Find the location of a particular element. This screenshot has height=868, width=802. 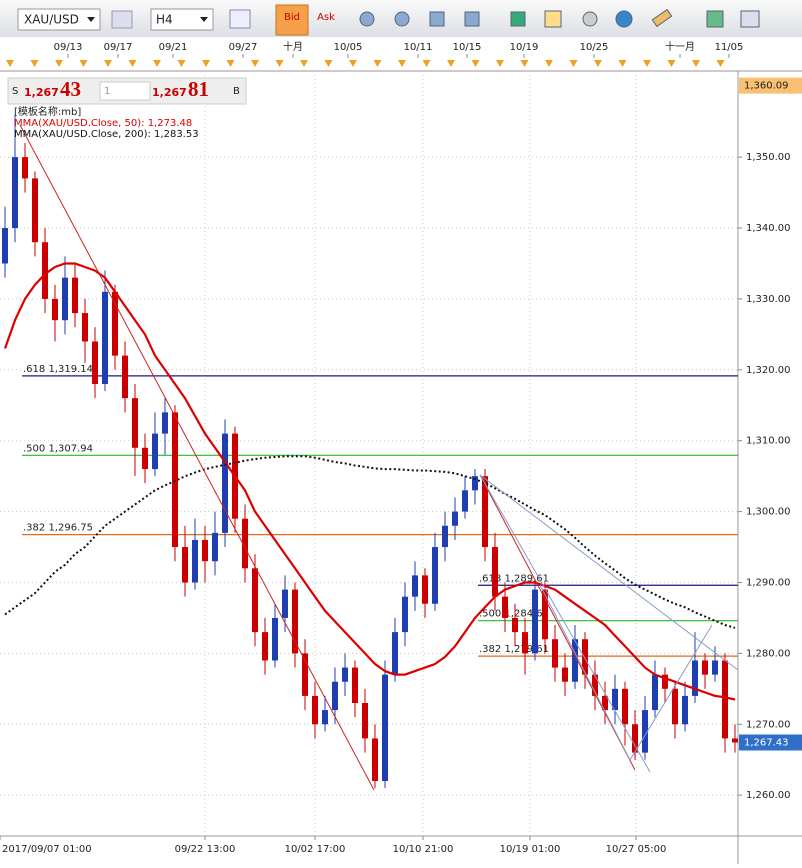

ask-label: Ask is located at coordinates (326, 17).